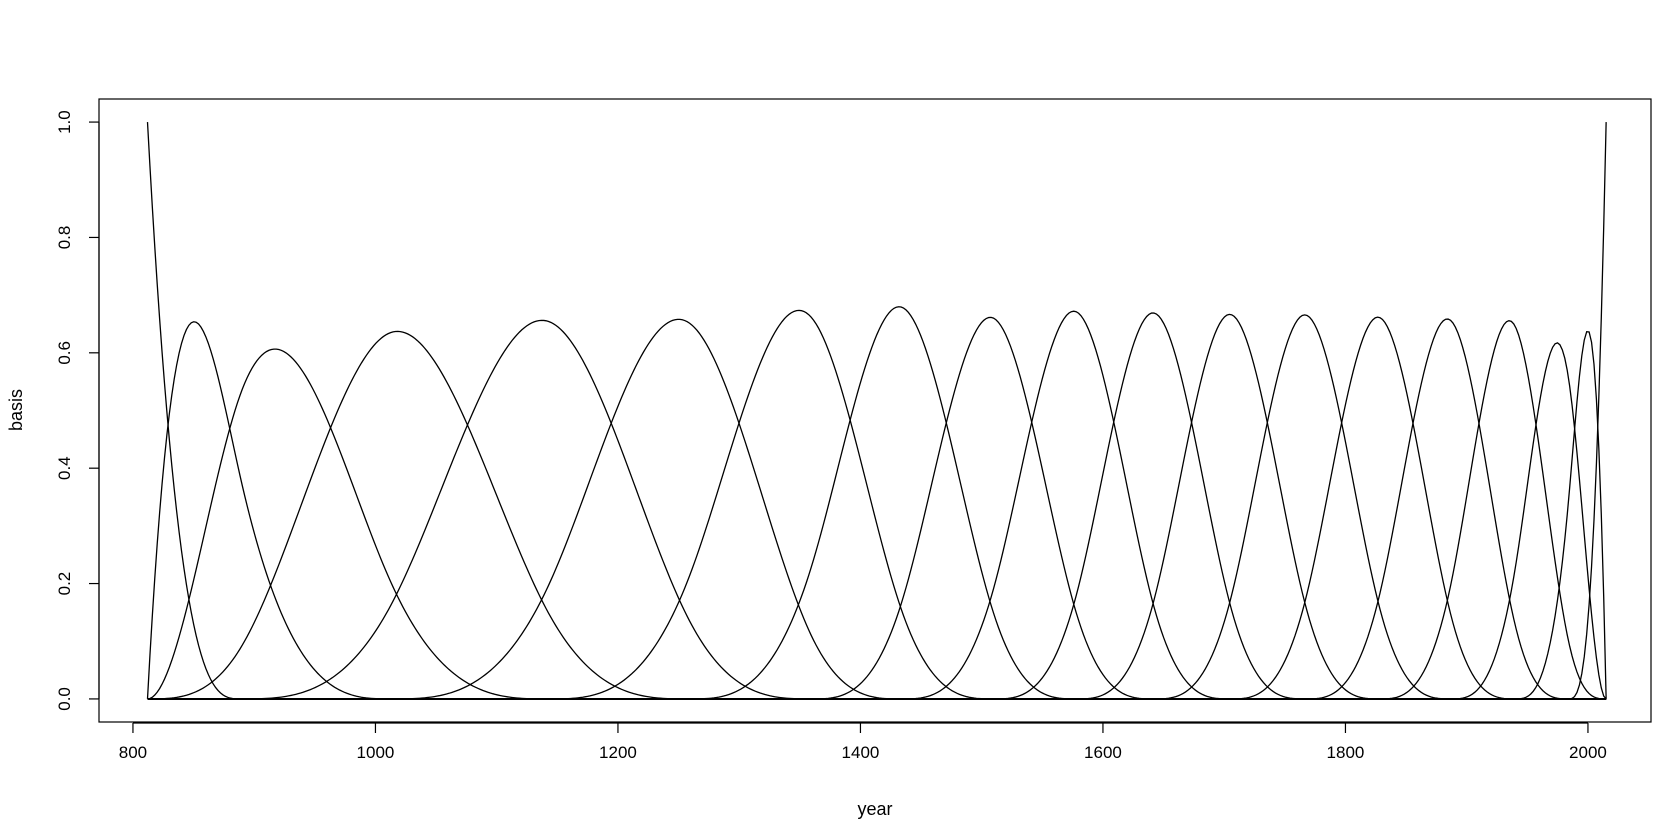 This screenshot has width=1680, height=840. I want to click on x-tick-label: 2000, so click(1588, 752).